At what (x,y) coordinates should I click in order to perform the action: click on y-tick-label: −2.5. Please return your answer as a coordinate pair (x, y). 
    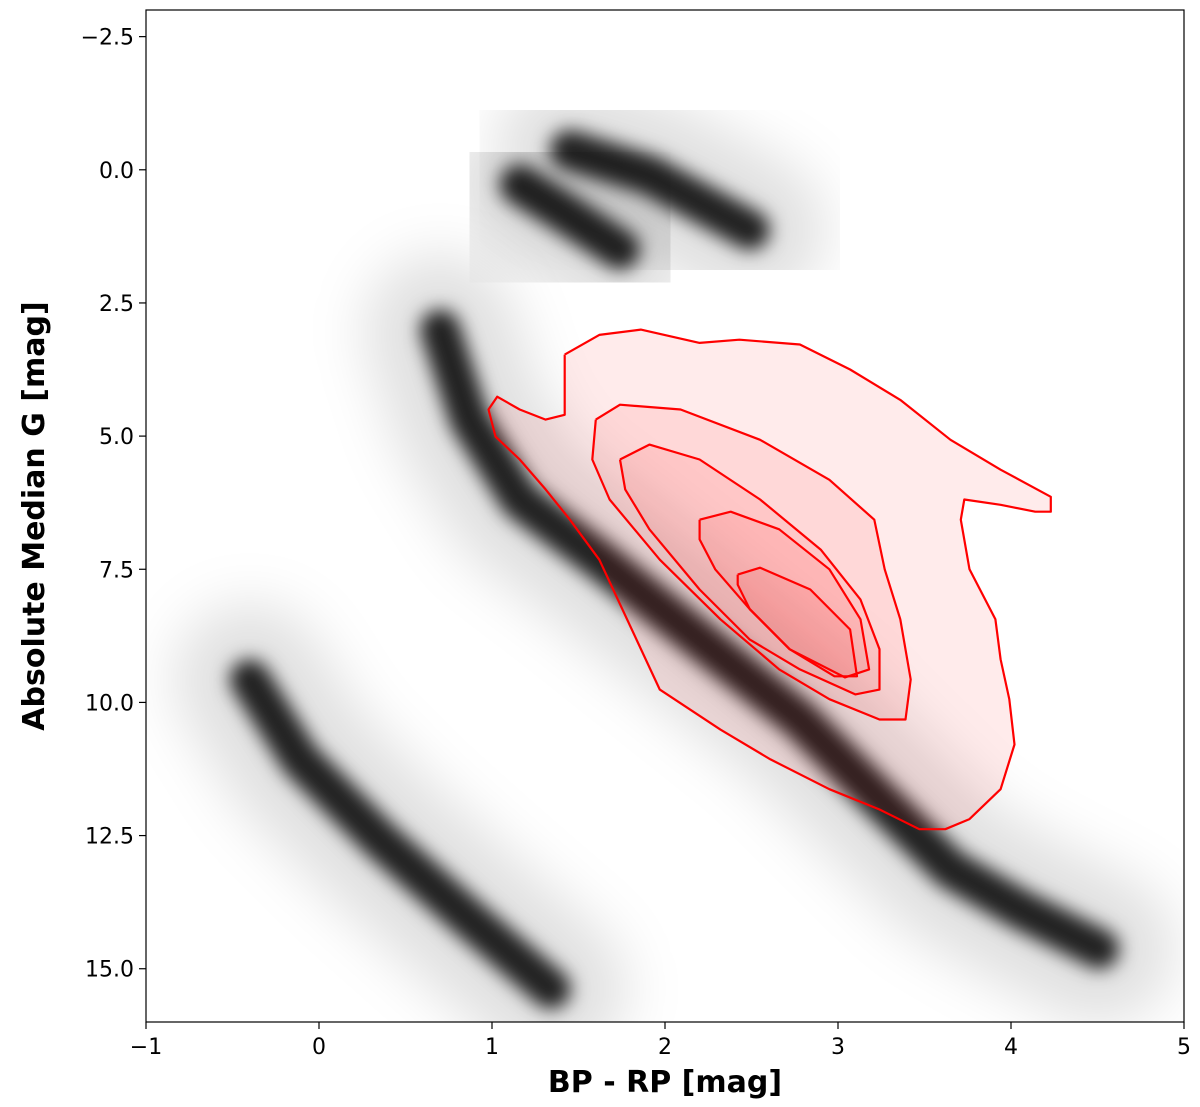
    Looking at the image, I should click on (107, 38).